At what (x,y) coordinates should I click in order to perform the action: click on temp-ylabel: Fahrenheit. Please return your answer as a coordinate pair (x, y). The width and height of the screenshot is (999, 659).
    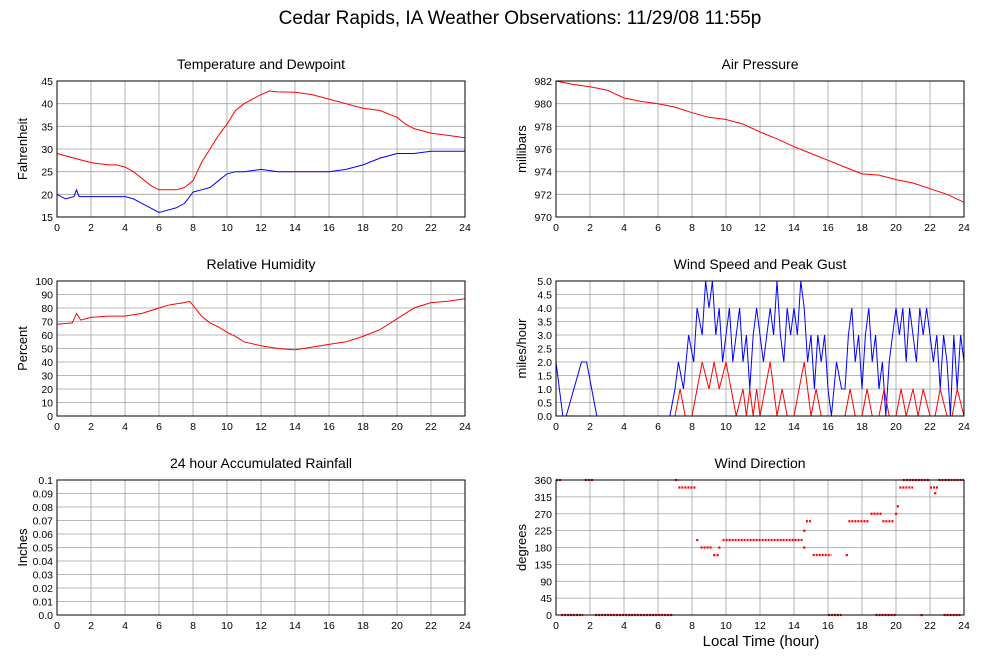
    Looking at the image, I should click on (22, 149).